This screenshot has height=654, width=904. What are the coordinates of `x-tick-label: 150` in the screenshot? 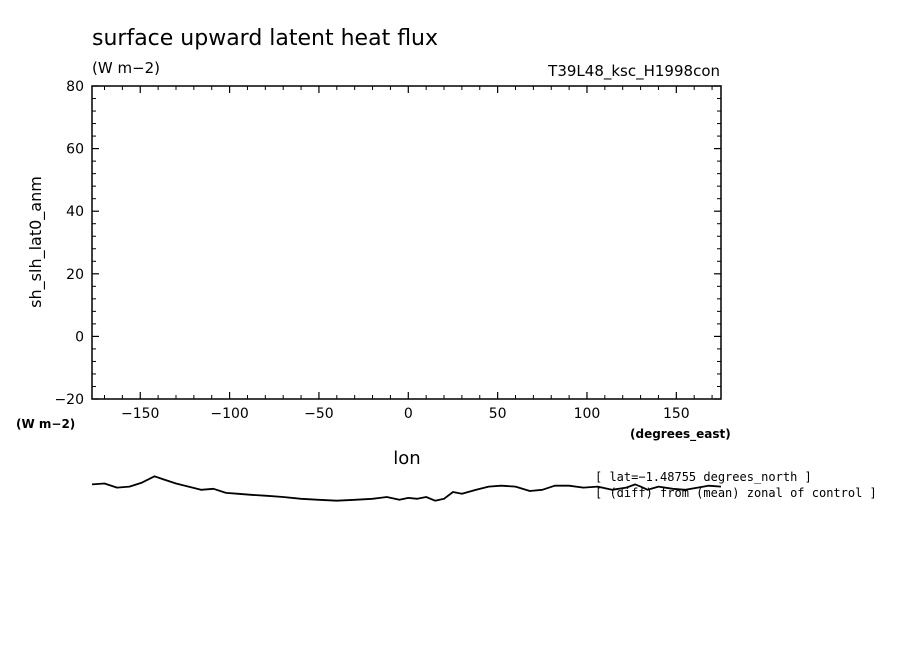 It's located at (676, 414).